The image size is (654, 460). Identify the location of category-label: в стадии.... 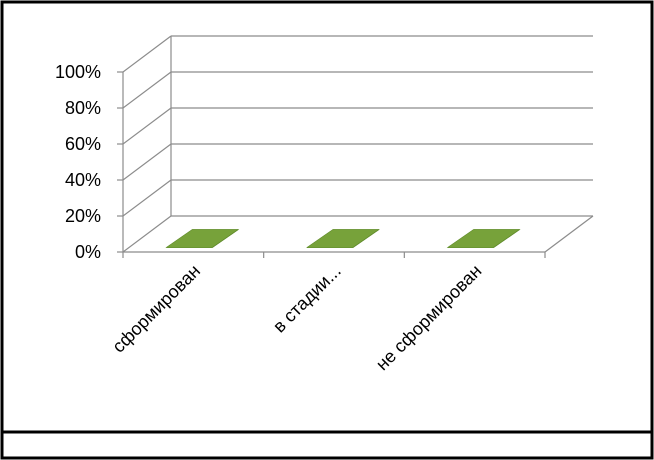
(307, 299).